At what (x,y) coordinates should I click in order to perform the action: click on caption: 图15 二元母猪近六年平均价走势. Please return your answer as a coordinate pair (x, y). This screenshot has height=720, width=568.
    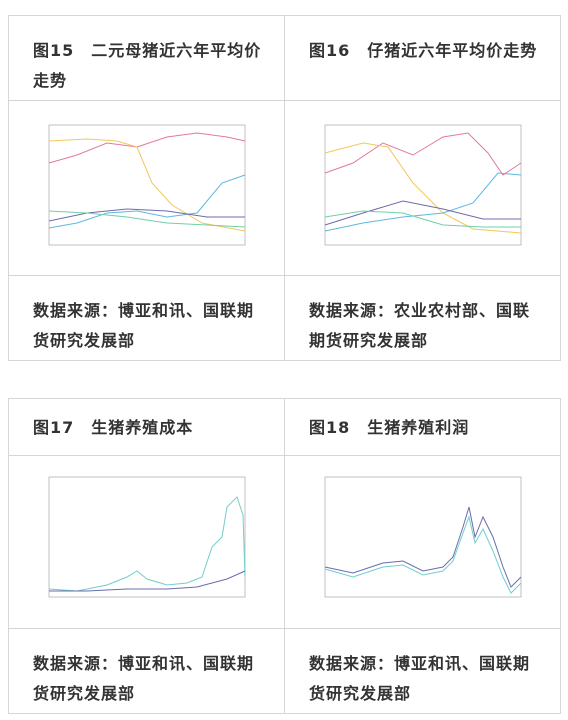
    Looking at the image, I should click on (147, 65).